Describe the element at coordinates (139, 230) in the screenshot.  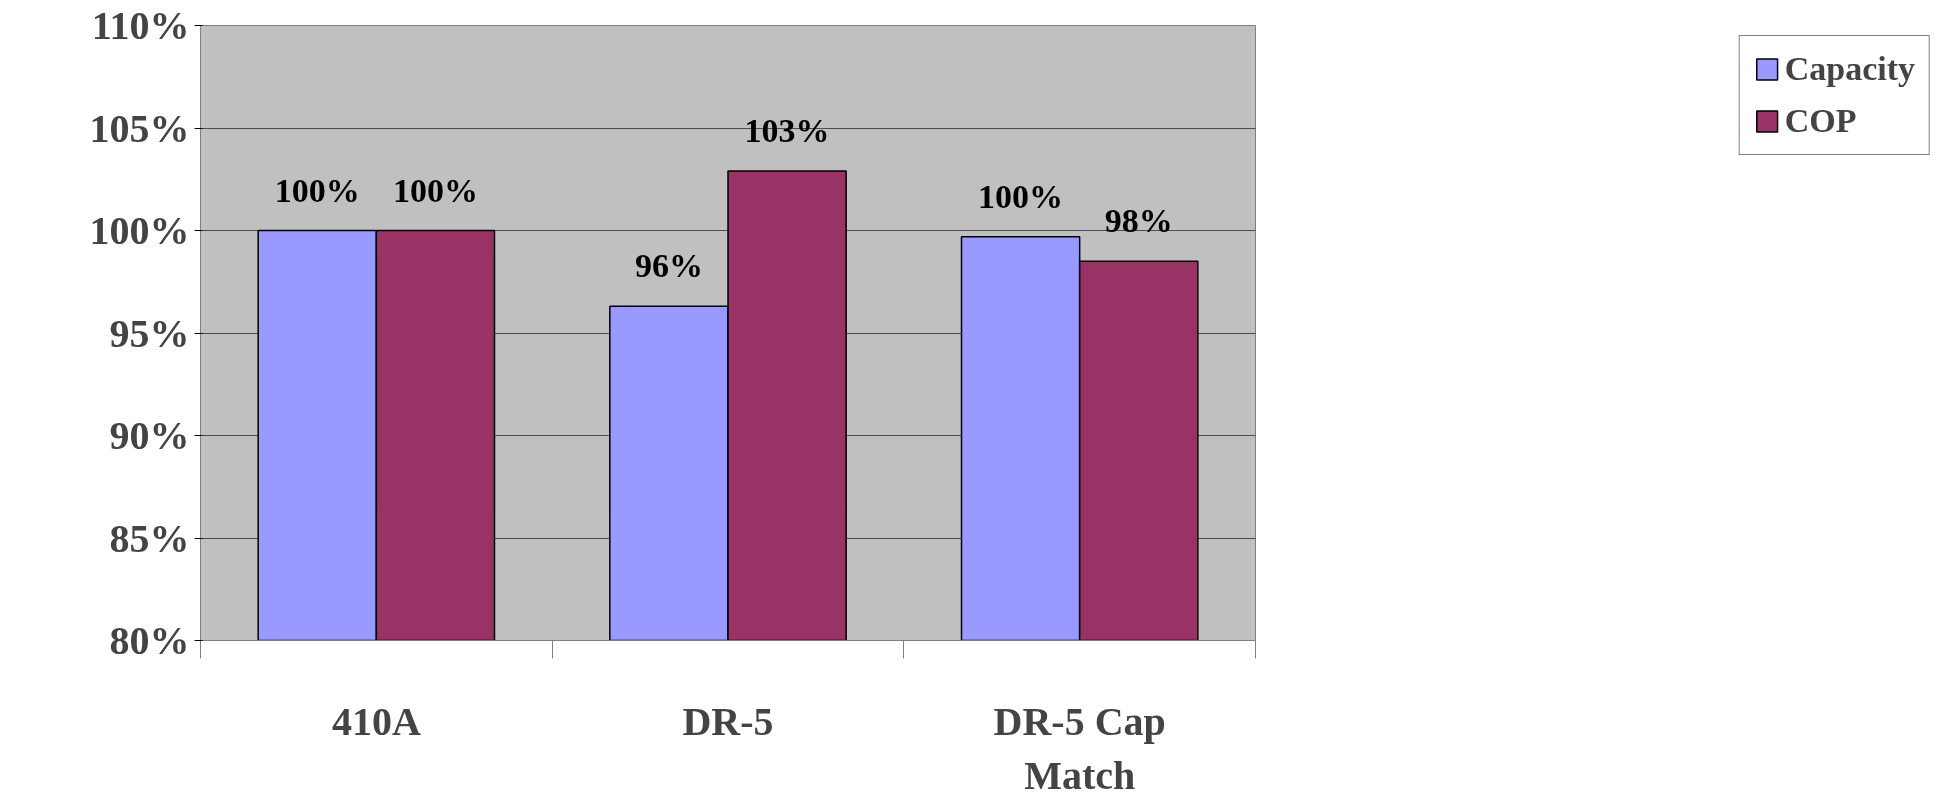
I see `y-tick-label: 100%` at that location.